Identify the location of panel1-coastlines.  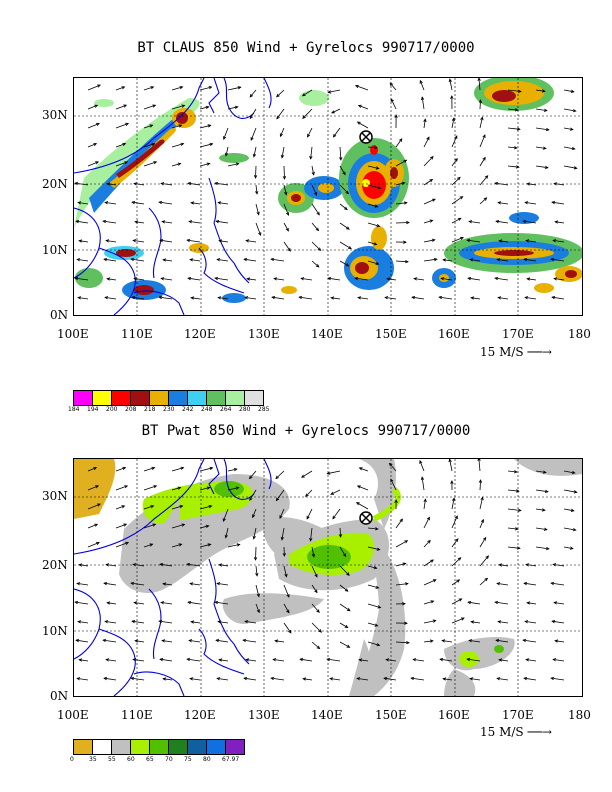
(173, 196).